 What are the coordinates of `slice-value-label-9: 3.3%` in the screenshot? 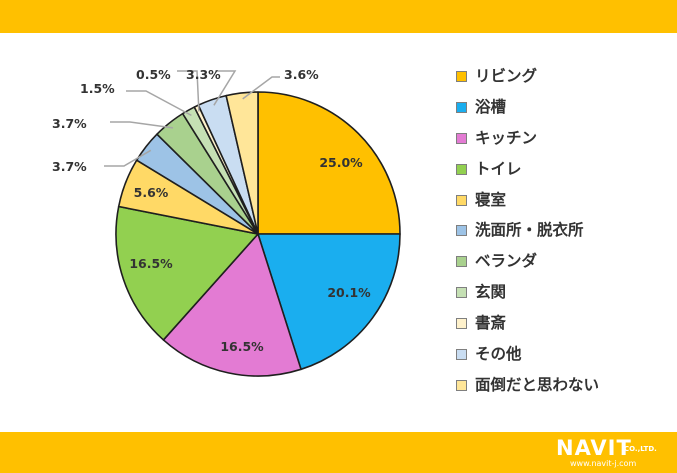 It's located at (203, 74).